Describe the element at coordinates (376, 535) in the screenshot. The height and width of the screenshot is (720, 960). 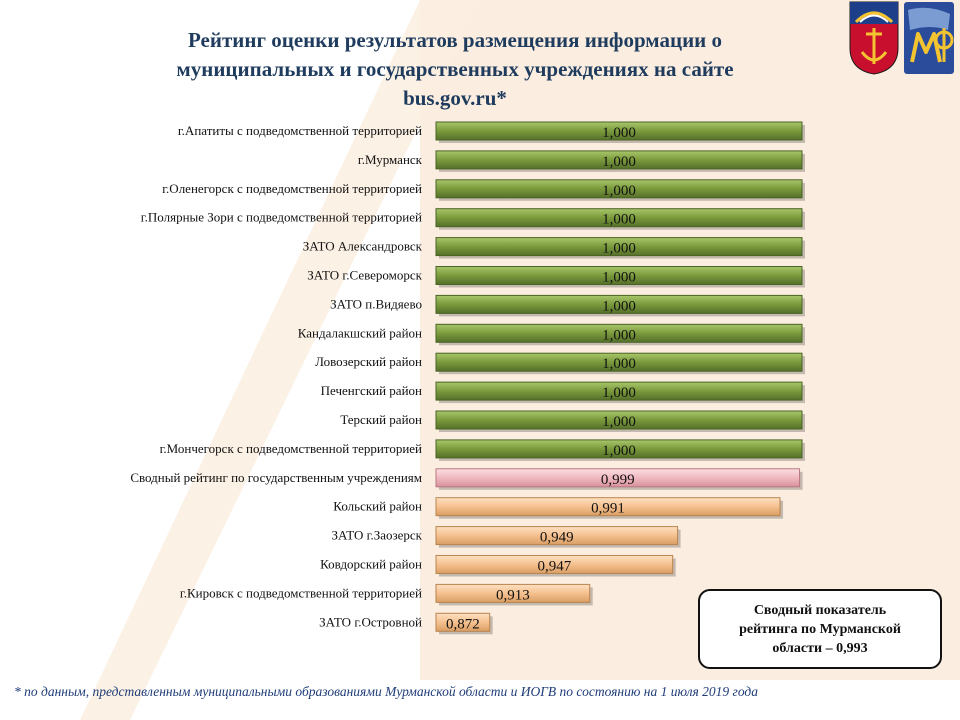
I see `category-label-14: ЗАТО г.Заозерск` at that location.